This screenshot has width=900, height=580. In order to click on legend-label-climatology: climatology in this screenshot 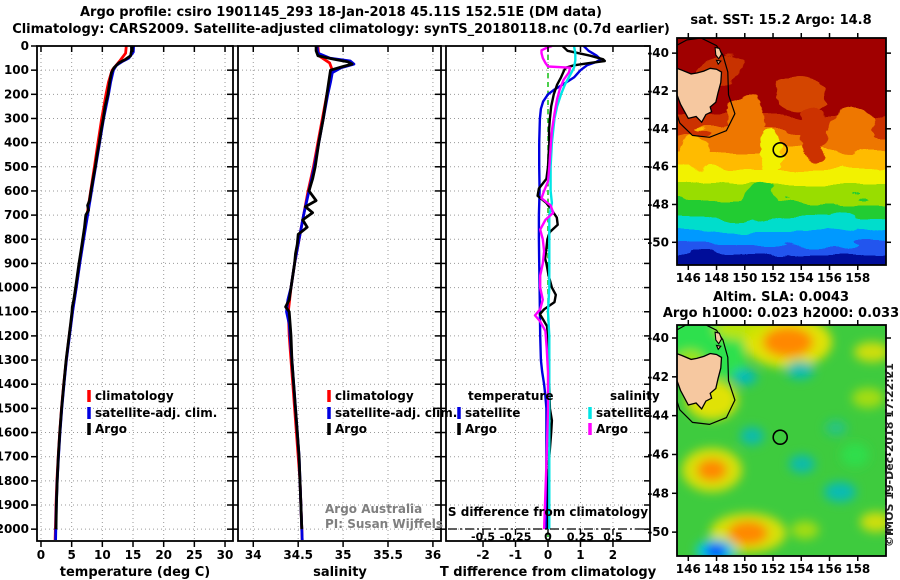, I will do `click(134, 396)`.